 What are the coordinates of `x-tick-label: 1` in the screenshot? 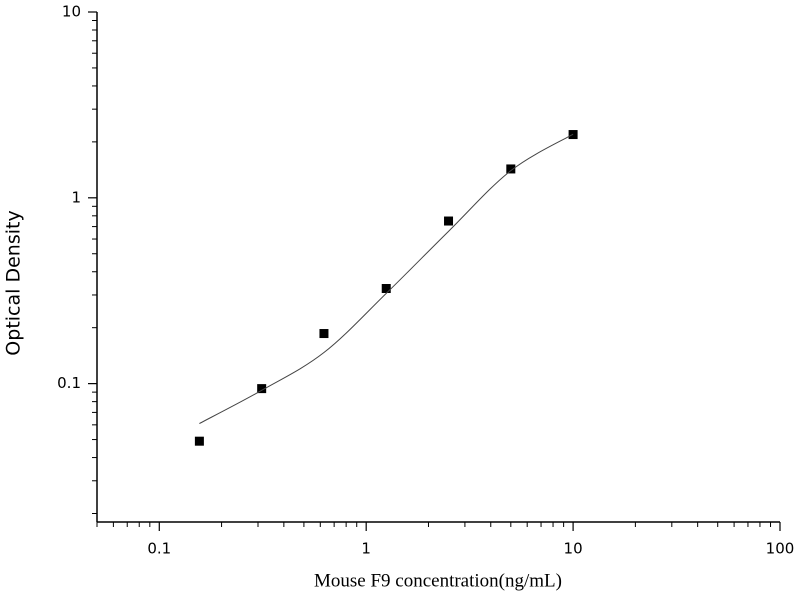 It's located at (366, 549).